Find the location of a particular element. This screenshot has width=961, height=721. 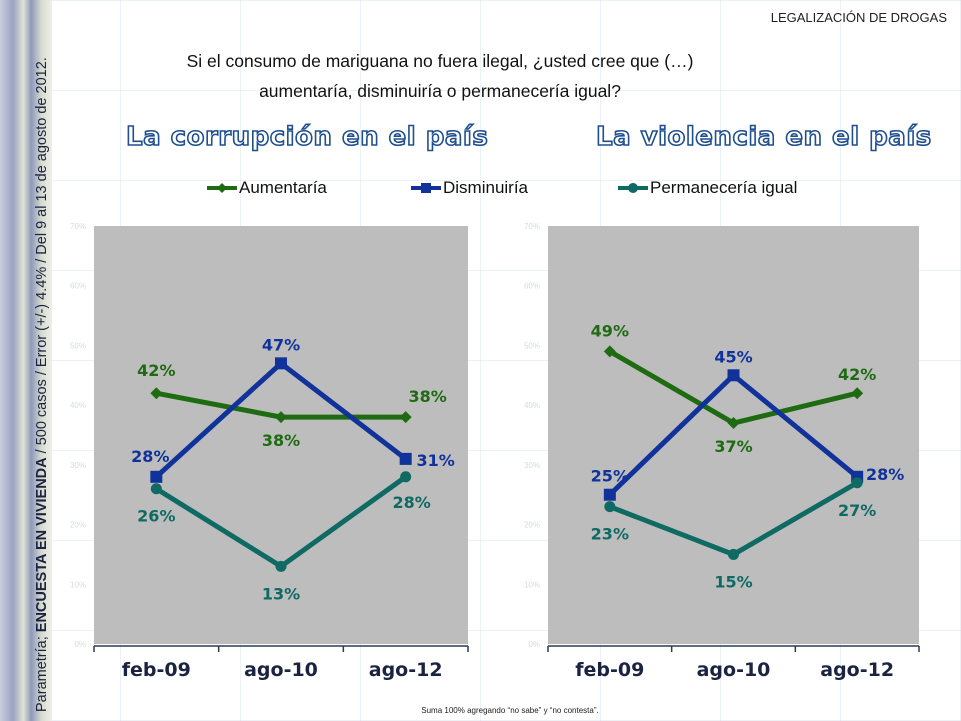

data-label: 27% is located at coordinates (857, 510).